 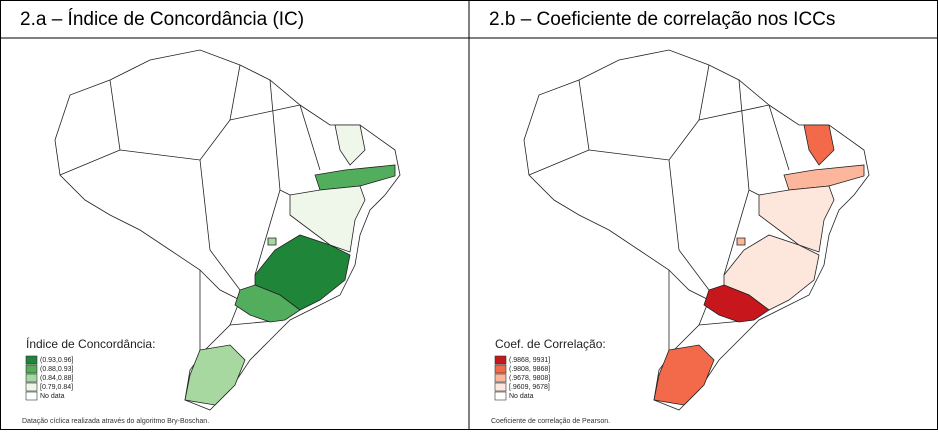 I want to click on legend-title: Índice de Concordância:, so click(x=90, y=343).